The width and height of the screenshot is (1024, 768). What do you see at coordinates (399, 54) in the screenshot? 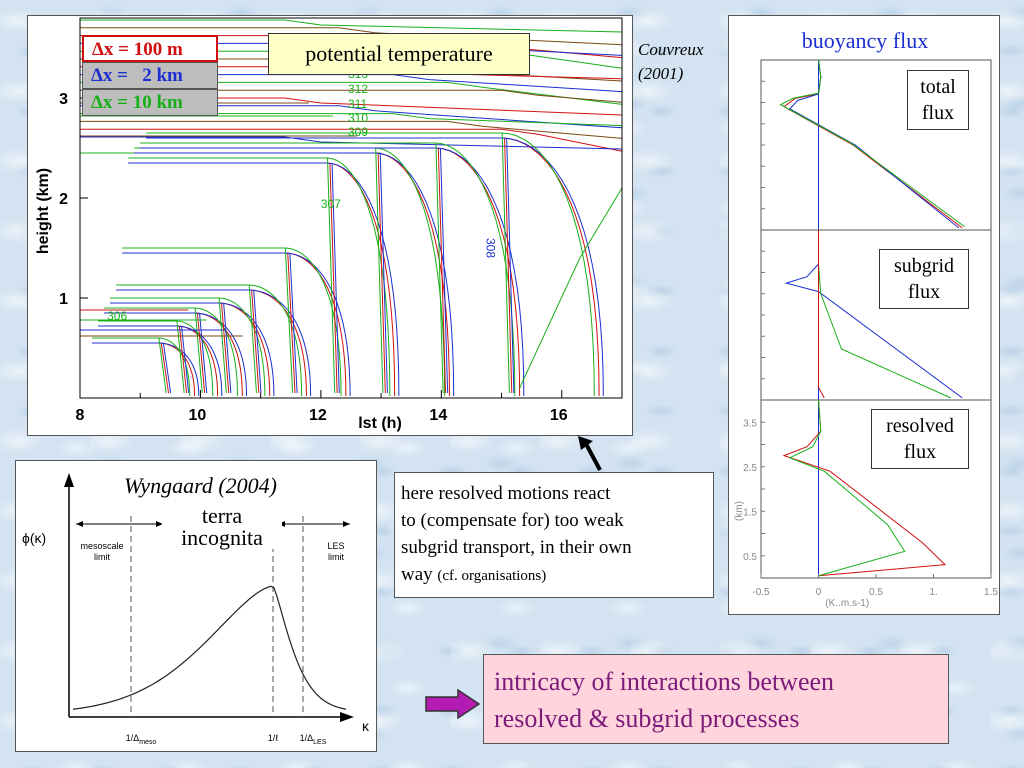
I see `potential-temperature-label: potential temperature` at bounding box center [399, 54].